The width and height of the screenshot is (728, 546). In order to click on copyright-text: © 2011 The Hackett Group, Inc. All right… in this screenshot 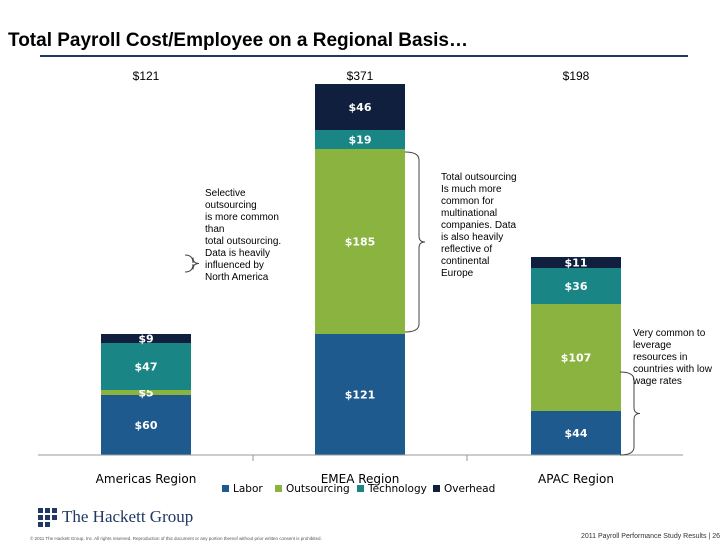, I will do `click(176, 538)`.